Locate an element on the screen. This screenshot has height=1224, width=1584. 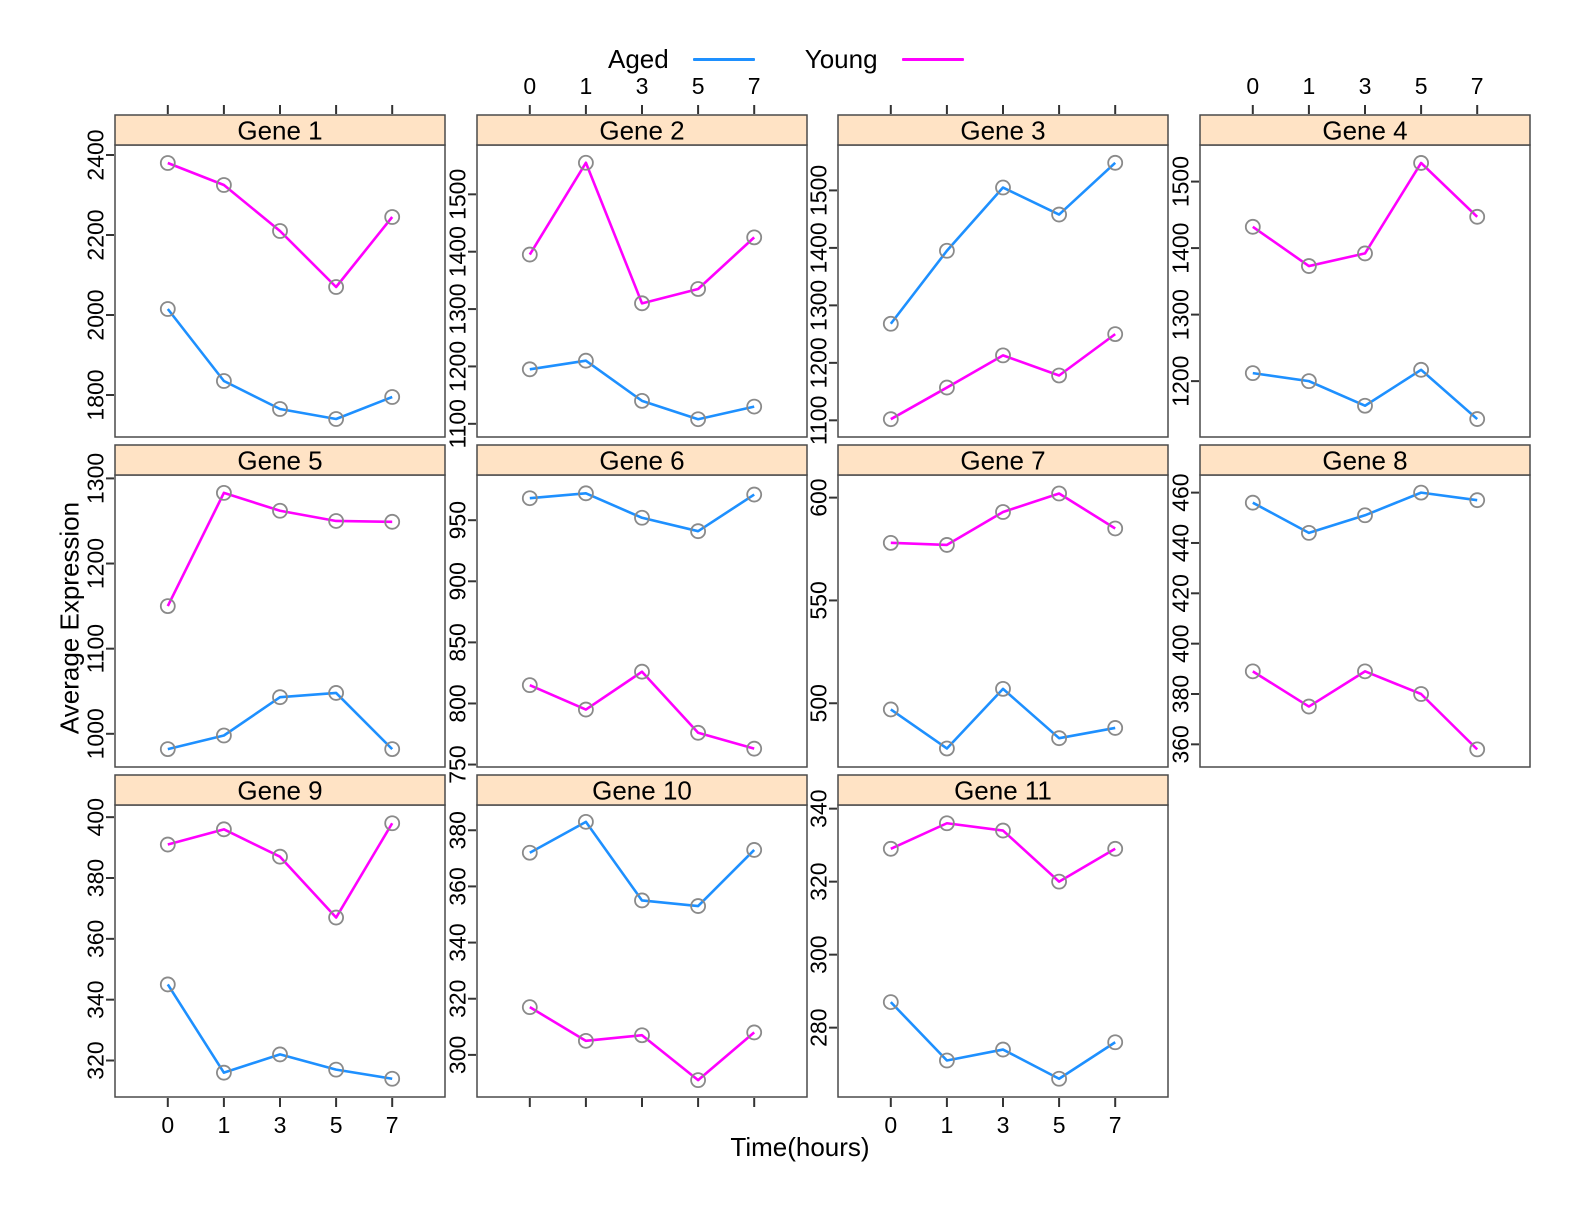
panel-gene-1: Gene 1 1800 2000 2200 2400 is located at coordinates (264, 271).